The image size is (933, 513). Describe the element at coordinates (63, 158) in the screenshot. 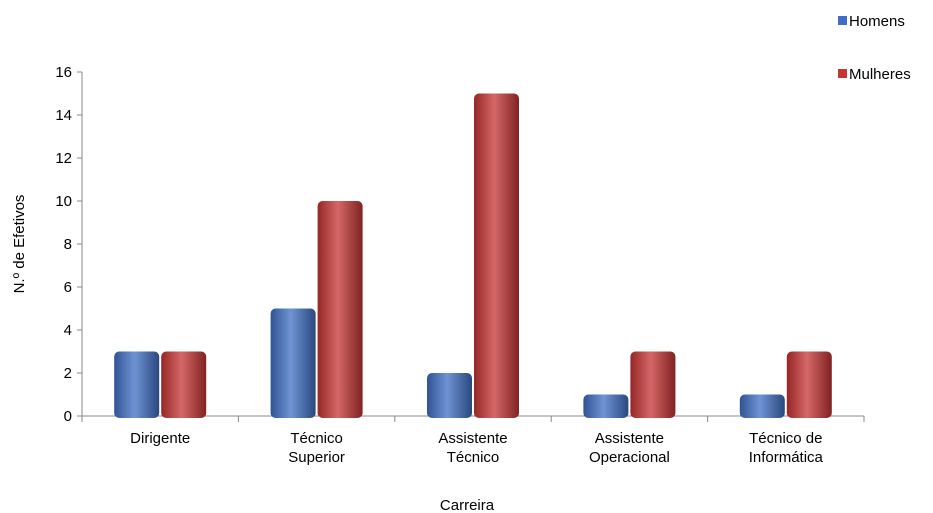

I see `y-tick-label: 12` at that location.